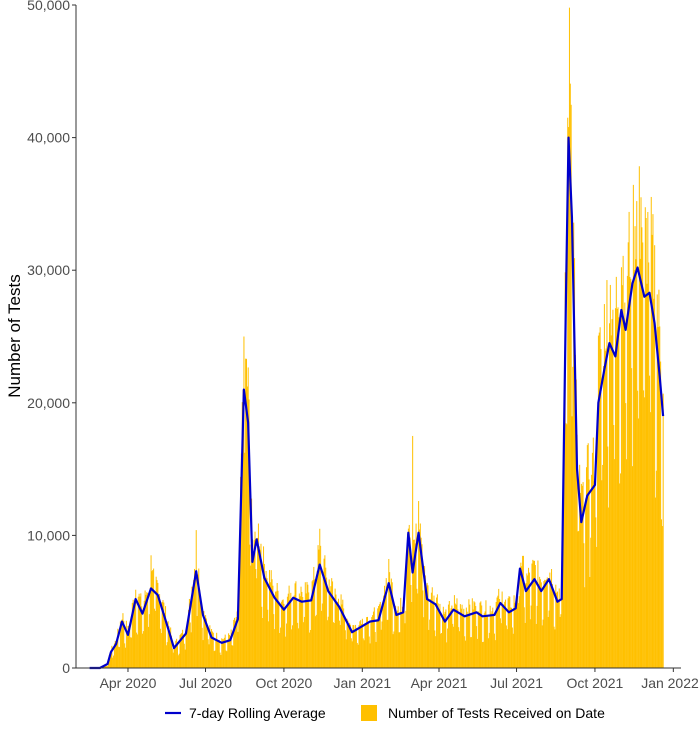 The height and width of the screenshot is (732, 699). I want to click on x-tick-label: Oct 2021, so click(595, 683).